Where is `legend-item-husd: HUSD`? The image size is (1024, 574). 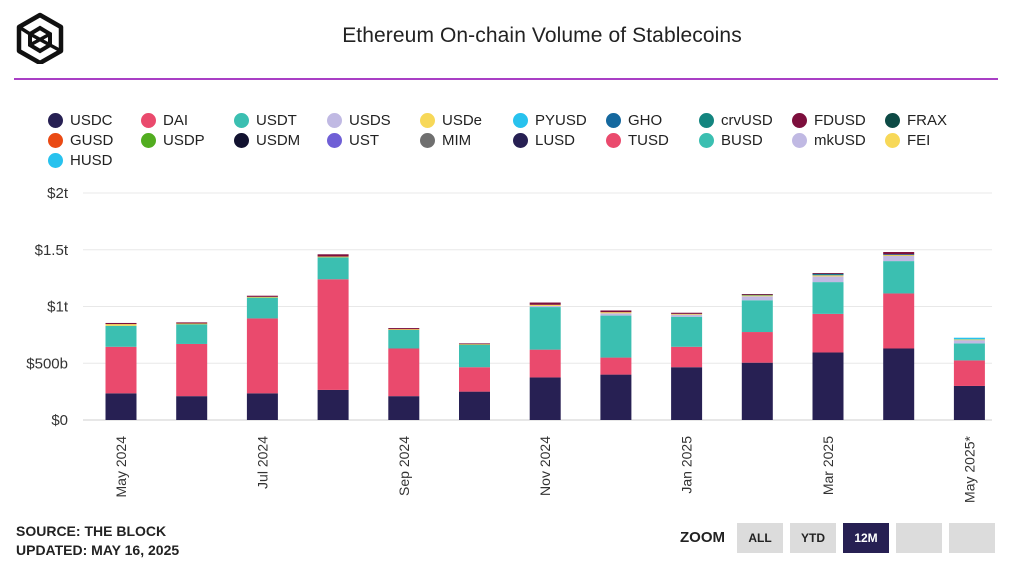 legend-item-husd: HUSD is located at coordinates (80, 160).